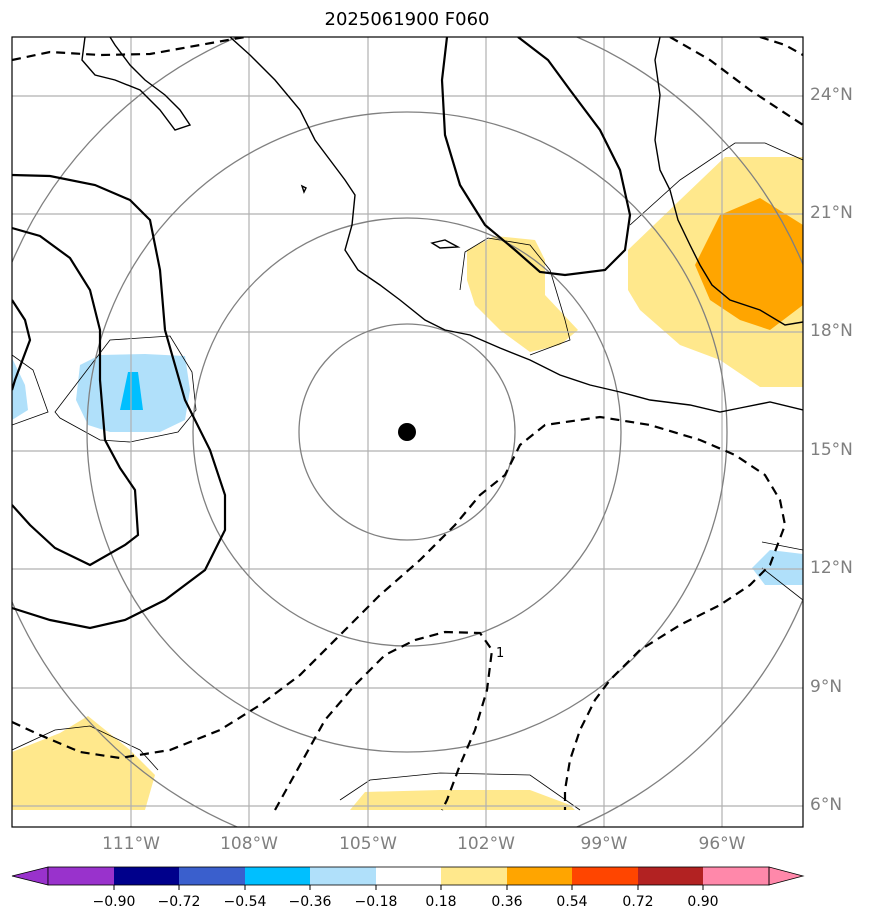 This screenshot has width=873, height=924. What do you see at coordinates (522, 294) in the screenshot?
I see `positive-anomaly-mexico` at bounding box center [522, 294].